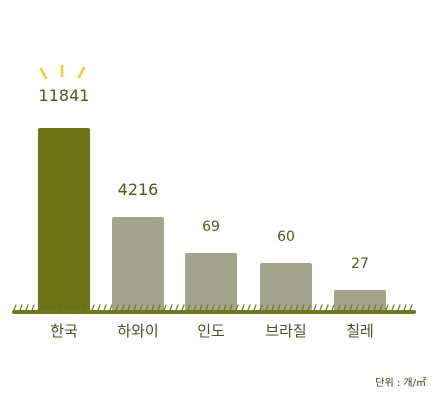 Image resolution: width=446 pixels, height=402 pixels. I want to click on category-label-2: 인도, so click(211, 331).